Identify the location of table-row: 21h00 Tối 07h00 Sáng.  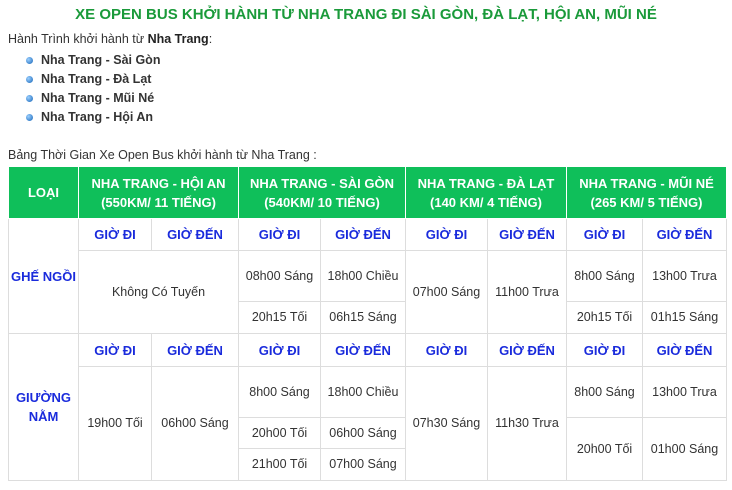
(368, 464).